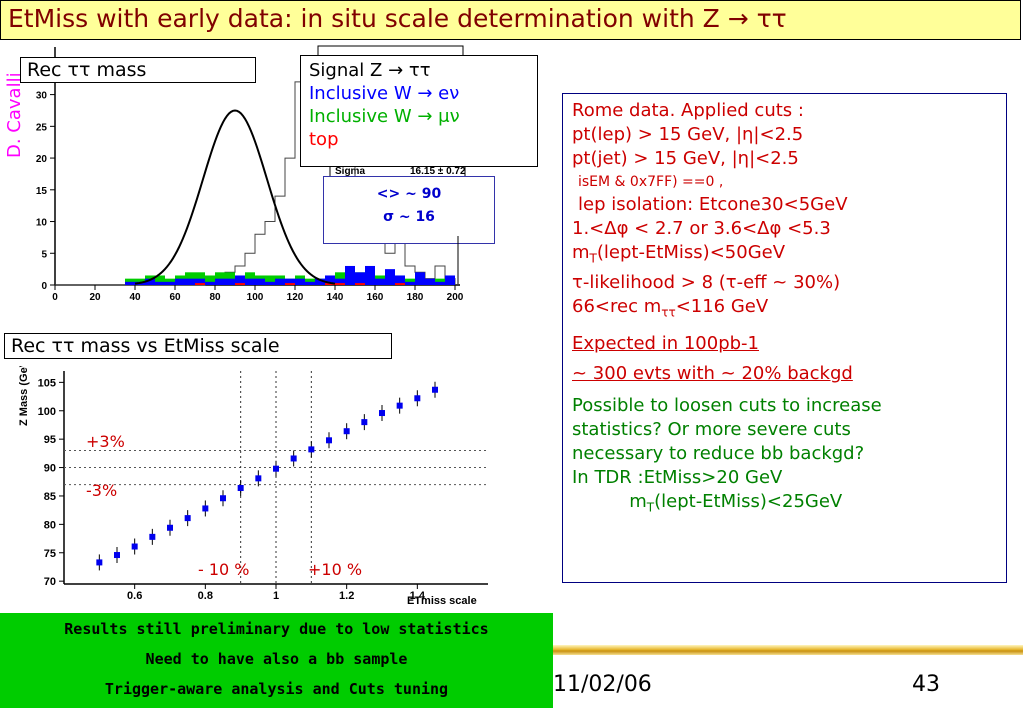  What do you see at coordinates (198, 346) in the screenshot?
I see `bottom-plot-label: Rec ττ mass vs EtMiss scale` at bounding box center [198, 346].